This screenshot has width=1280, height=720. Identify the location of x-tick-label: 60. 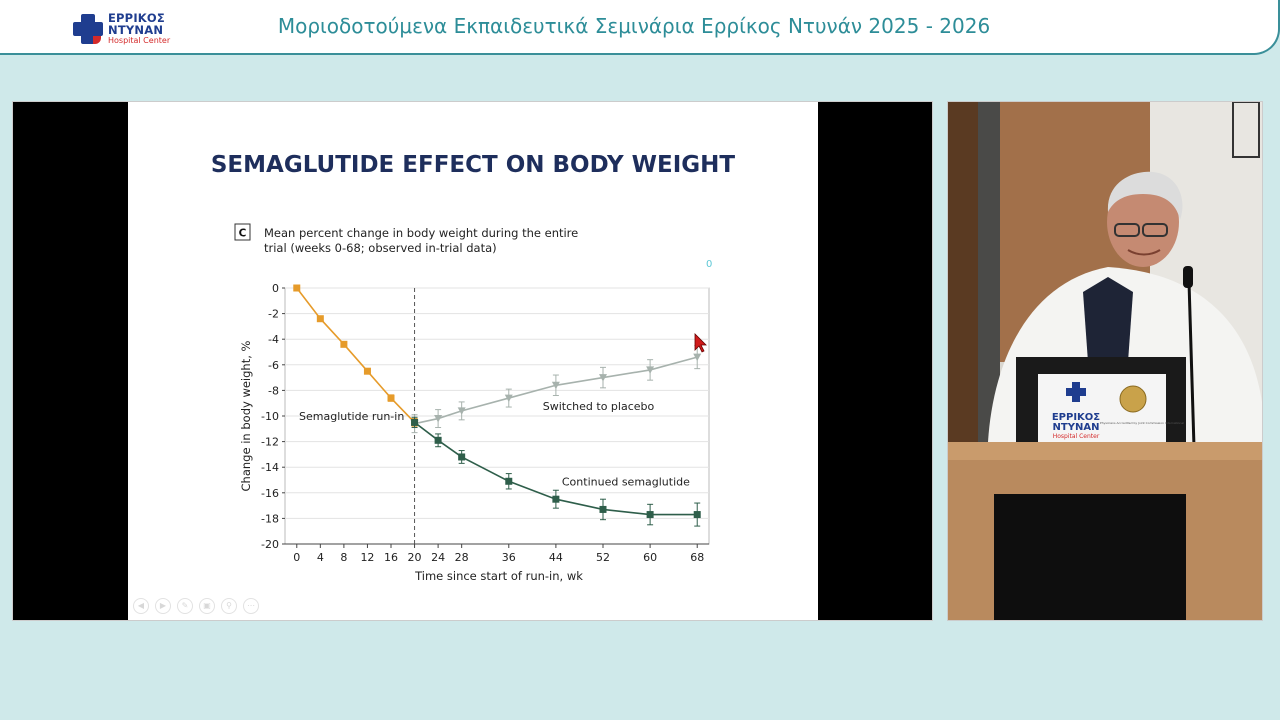
(650, 557).